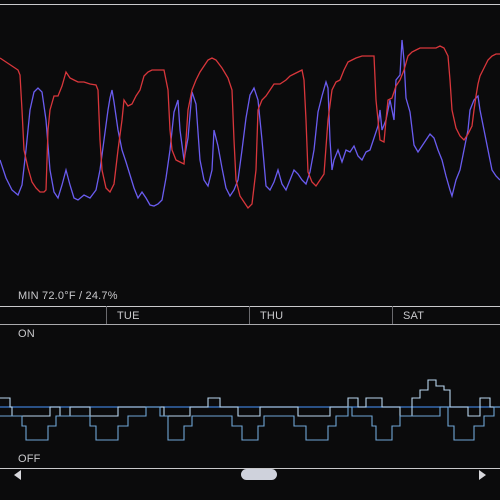  Describe the element at coordinates (250, 468) in the screenshot. I see `scrollbar-top-divider` at that location.